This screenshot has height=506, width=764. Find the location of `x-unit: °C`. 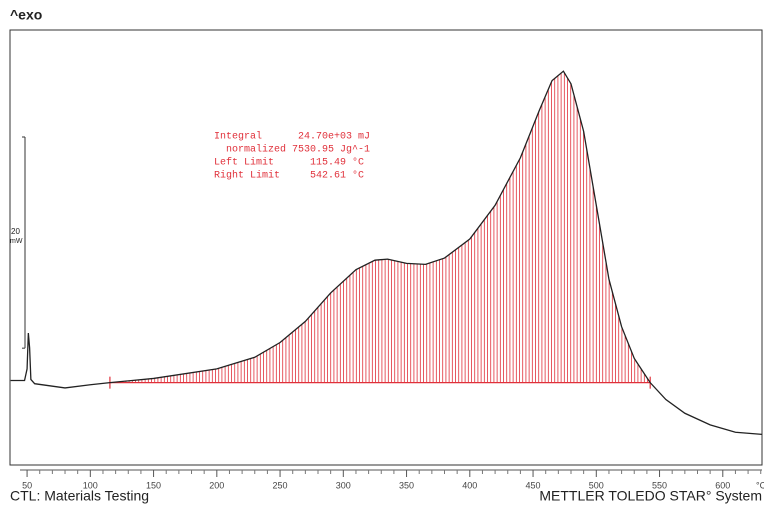

x-unit: °C is located at coordinates (760, 485).